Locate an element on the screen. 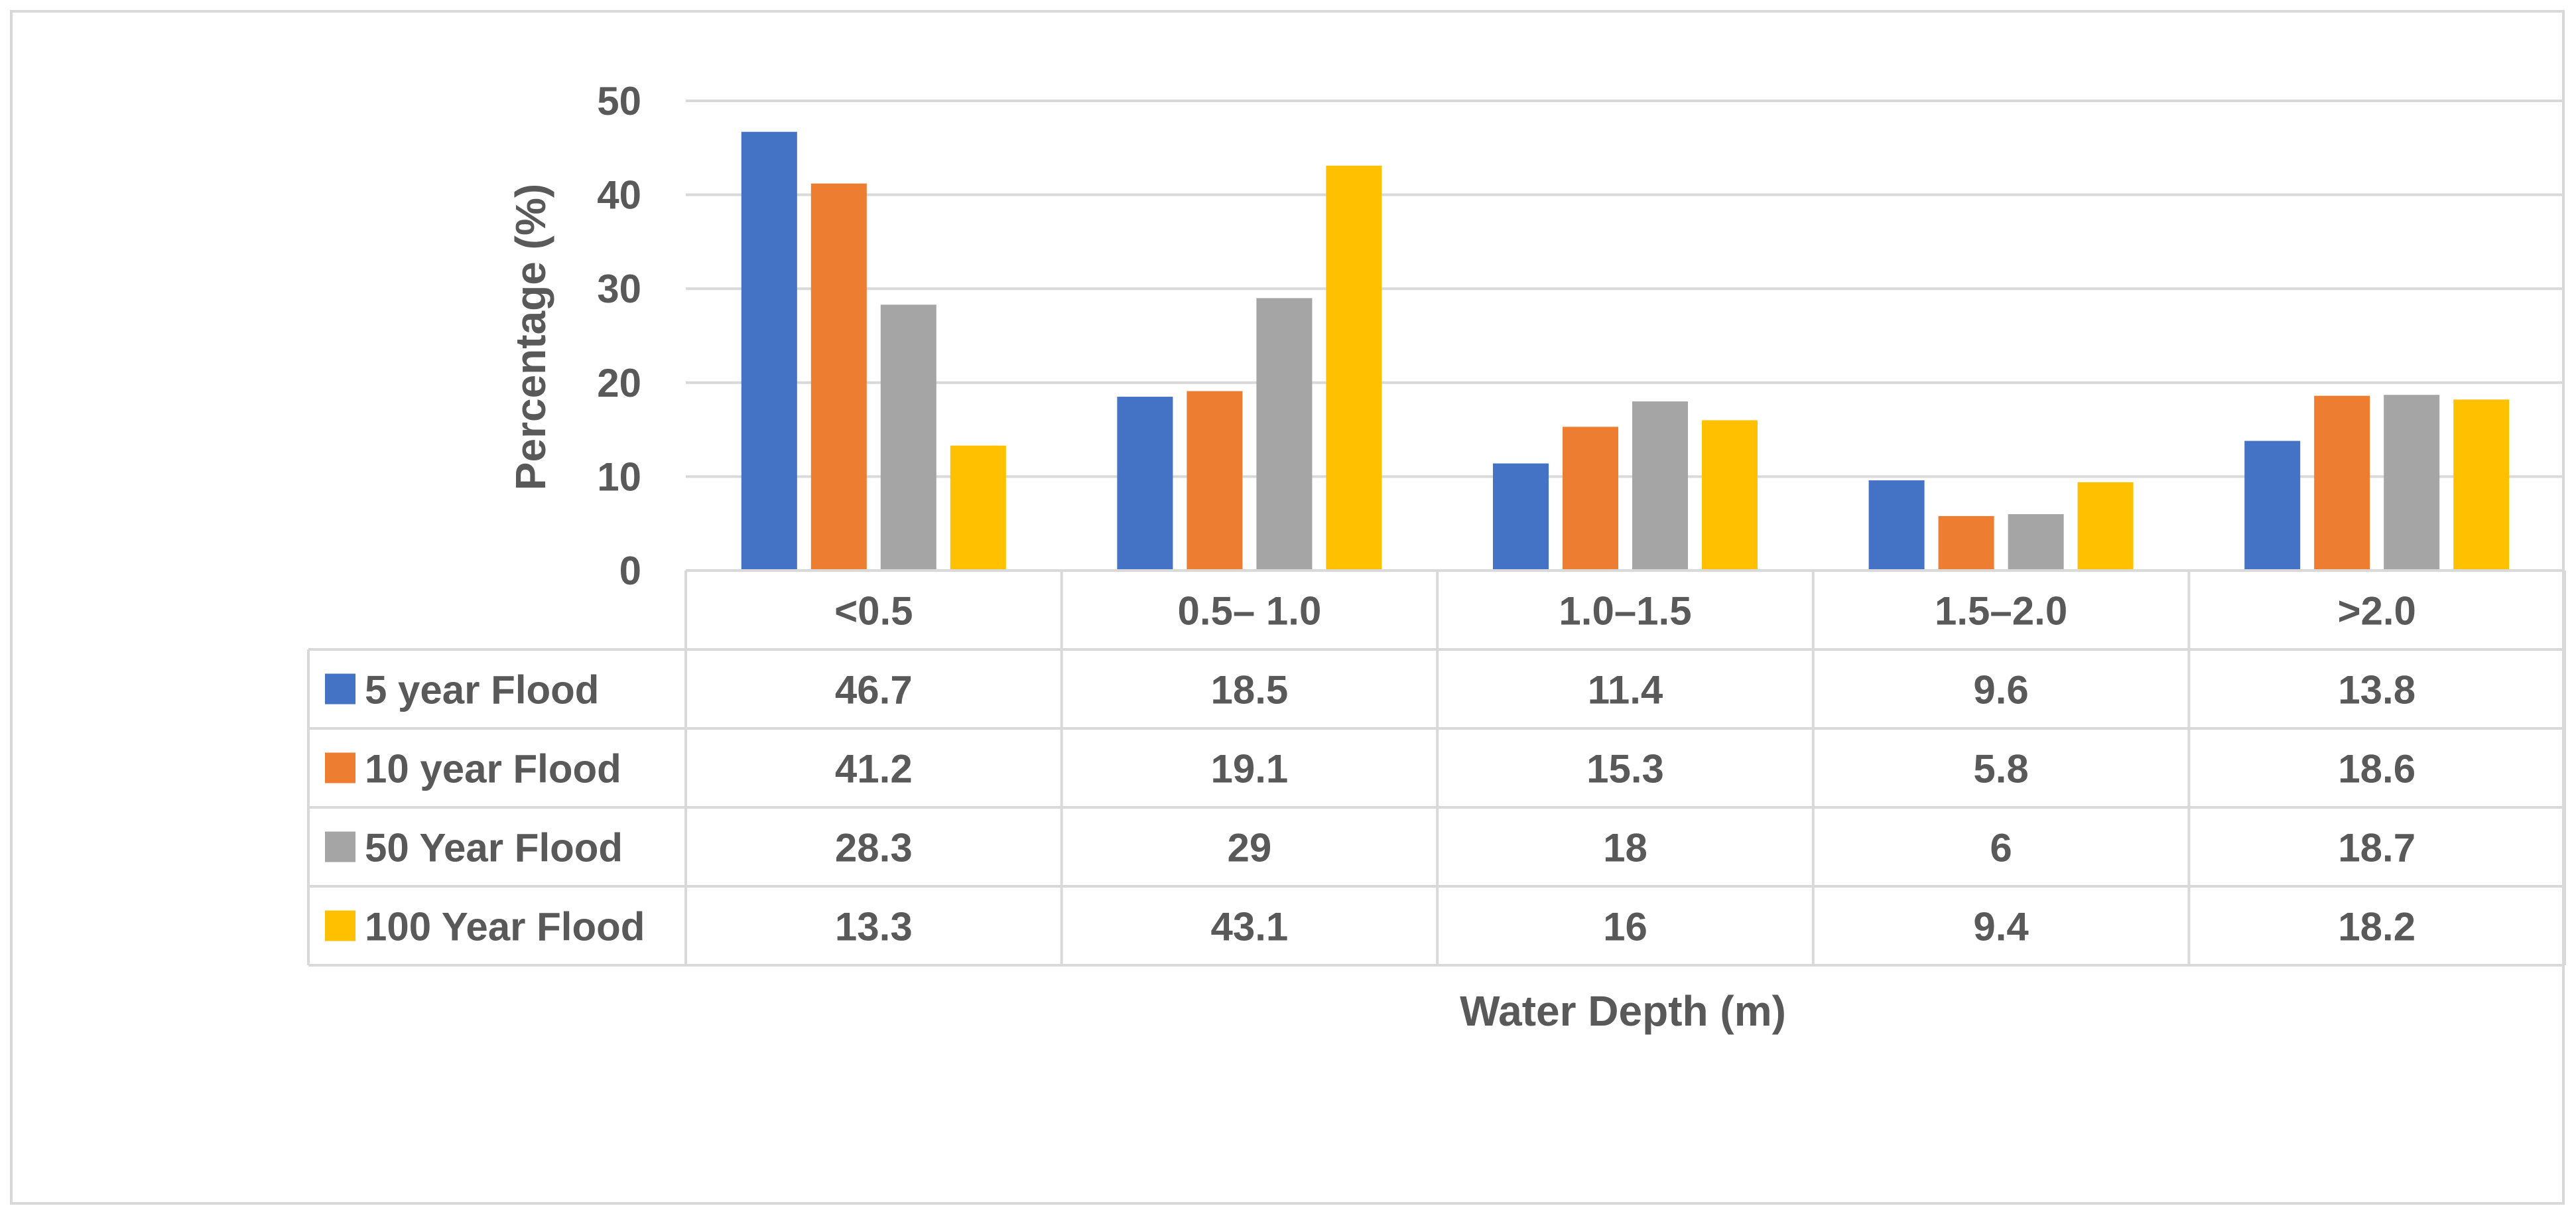 This screenshot has height=1216, width=2576. category-label: >2.0 is located at coordinates (2376, 611).